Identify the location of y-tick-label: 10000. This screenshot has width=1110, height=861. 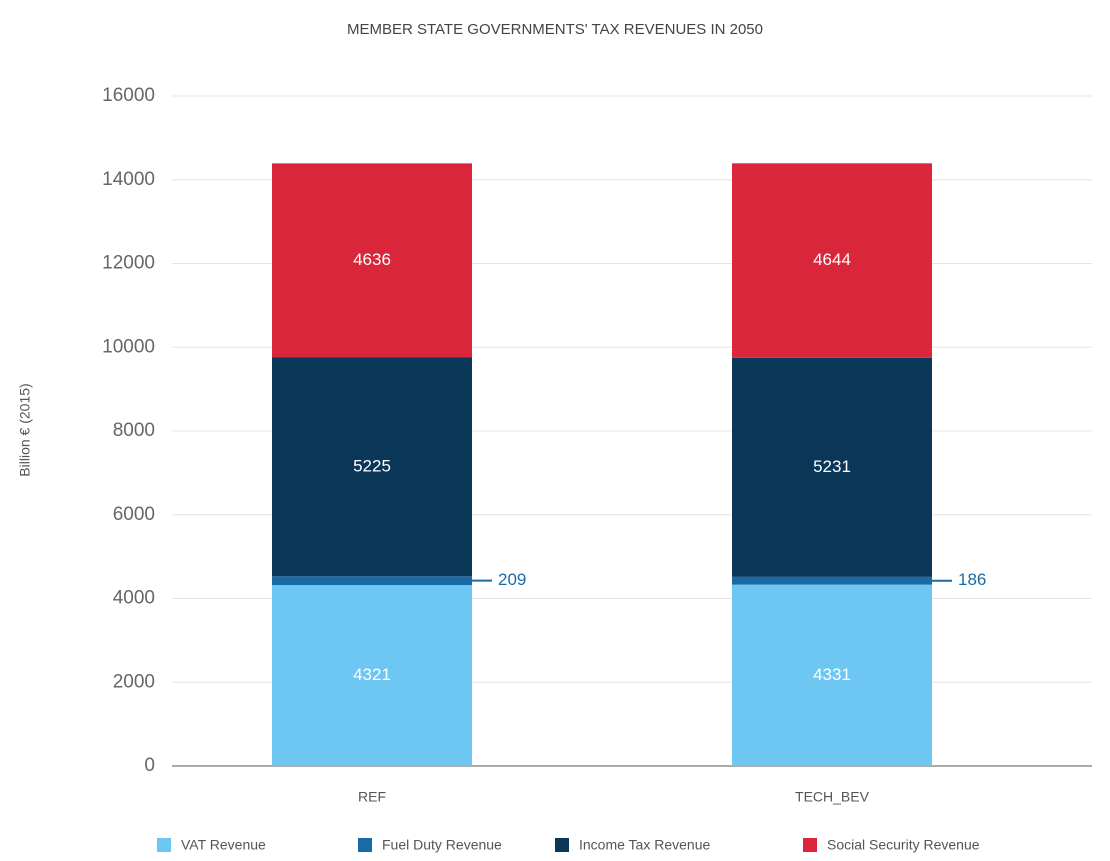
(128, 346).